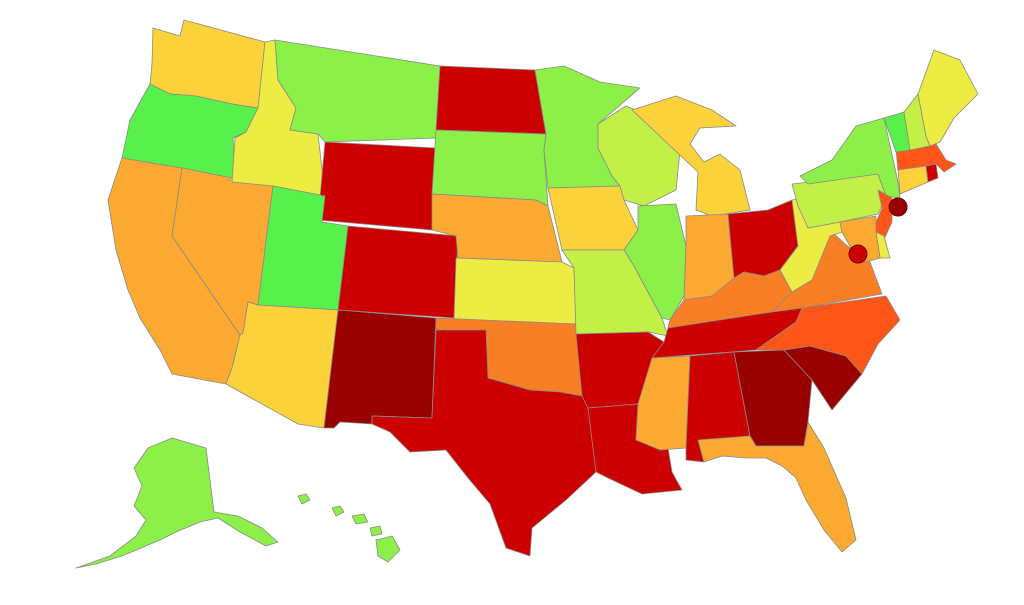  I want to click on state-south-dakota, so click(490, 168).